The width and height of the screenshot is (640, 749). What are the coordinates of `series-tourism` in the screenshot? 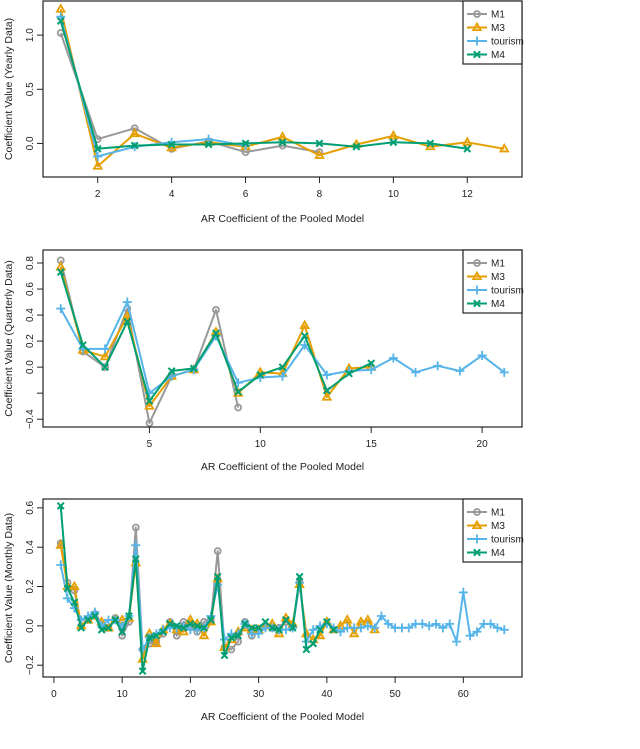 It's located at (282, 347).